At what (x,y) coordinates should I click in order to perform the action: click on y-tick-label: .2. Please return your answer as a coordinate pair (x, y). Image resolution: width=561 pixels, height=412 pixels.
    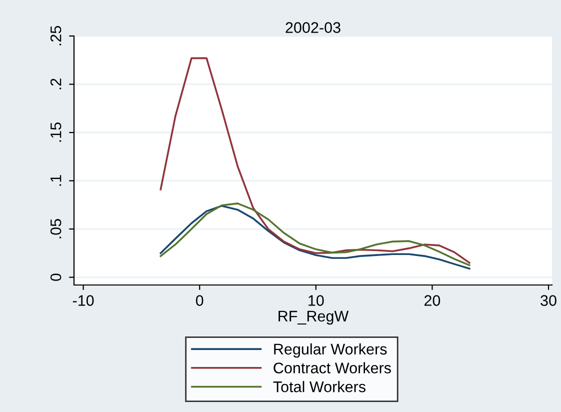
    Looking at the image, I should click on (56, 84).